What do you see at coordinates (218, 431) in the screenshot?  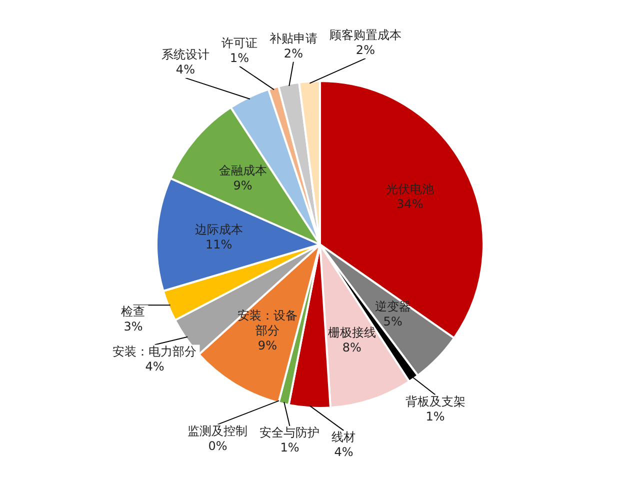 I see `category-label: 监测及控制` at bounding box center [218, 431].